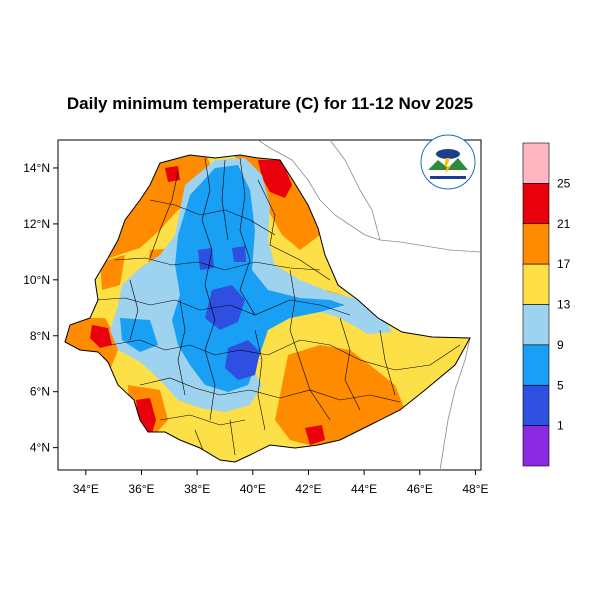  Describe the element at coordinates (564, 224) in the screenshot. I see `colorbar-label: 21` at that location.